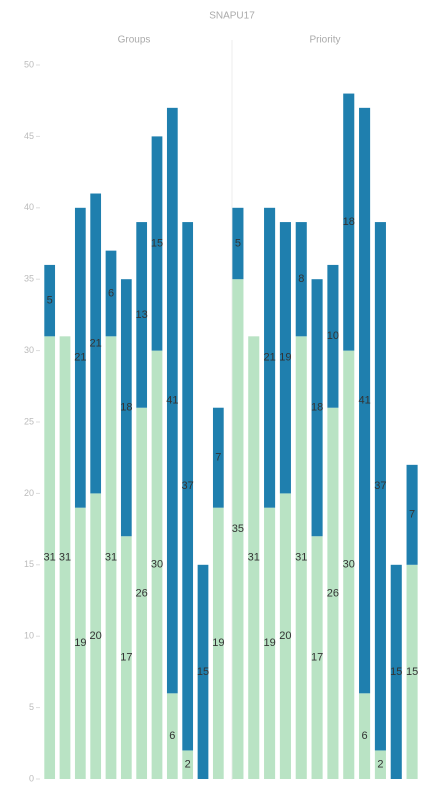 This screenshot has width=425, height=803. I want to click on y-tick-label: 25, so click(29, 421).